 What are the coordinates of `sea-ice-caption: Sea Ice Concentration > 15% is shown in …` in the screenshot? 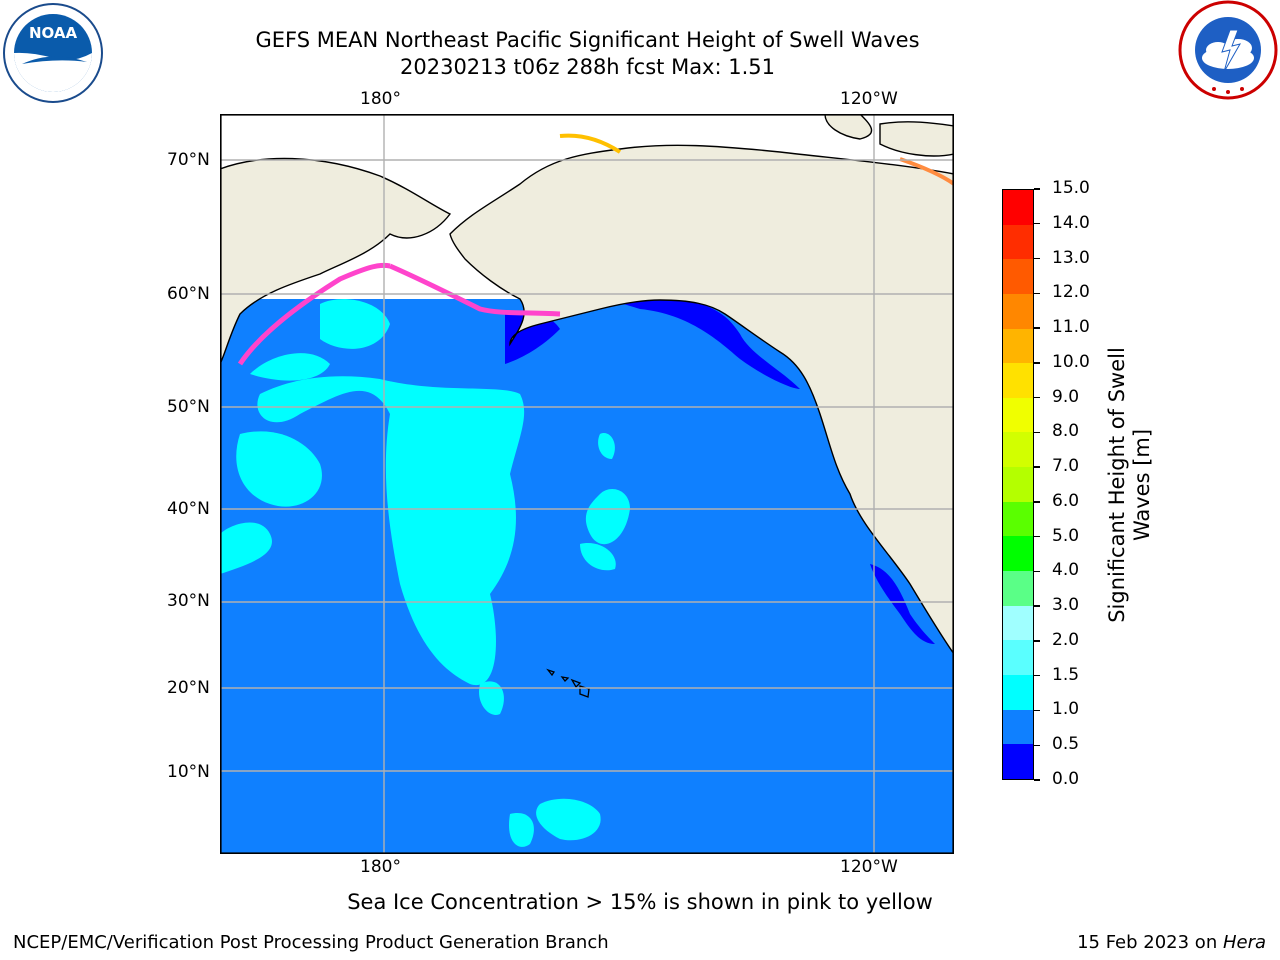 It's located at (640, 902).